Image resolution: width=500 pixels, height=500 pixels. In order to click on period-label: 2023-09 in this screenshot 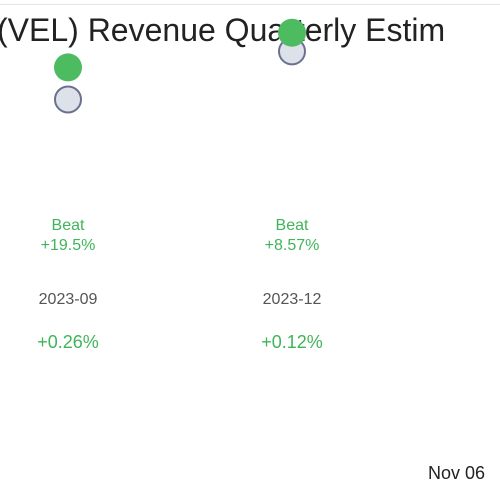, I will do `click(68, 299)`.